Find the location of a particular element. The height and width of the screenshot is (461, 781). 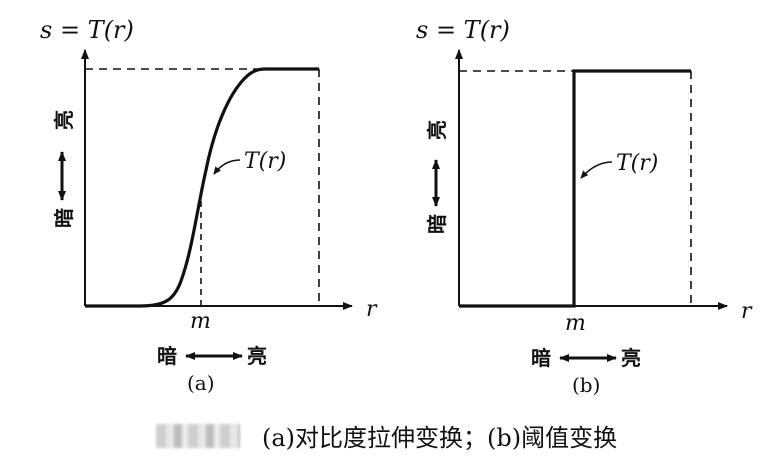

panel-a-vertical-bright-label: 亮 is located at coordinates (64, 120).